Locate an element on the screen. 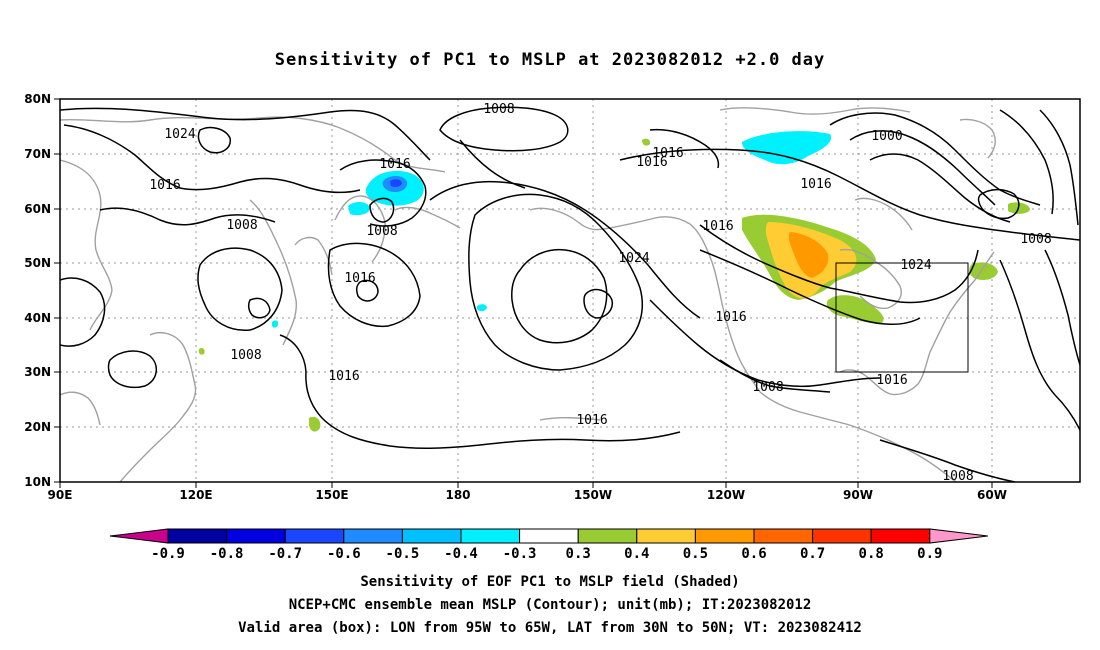  lat-label: 70N is located at coordinates (37, 154).